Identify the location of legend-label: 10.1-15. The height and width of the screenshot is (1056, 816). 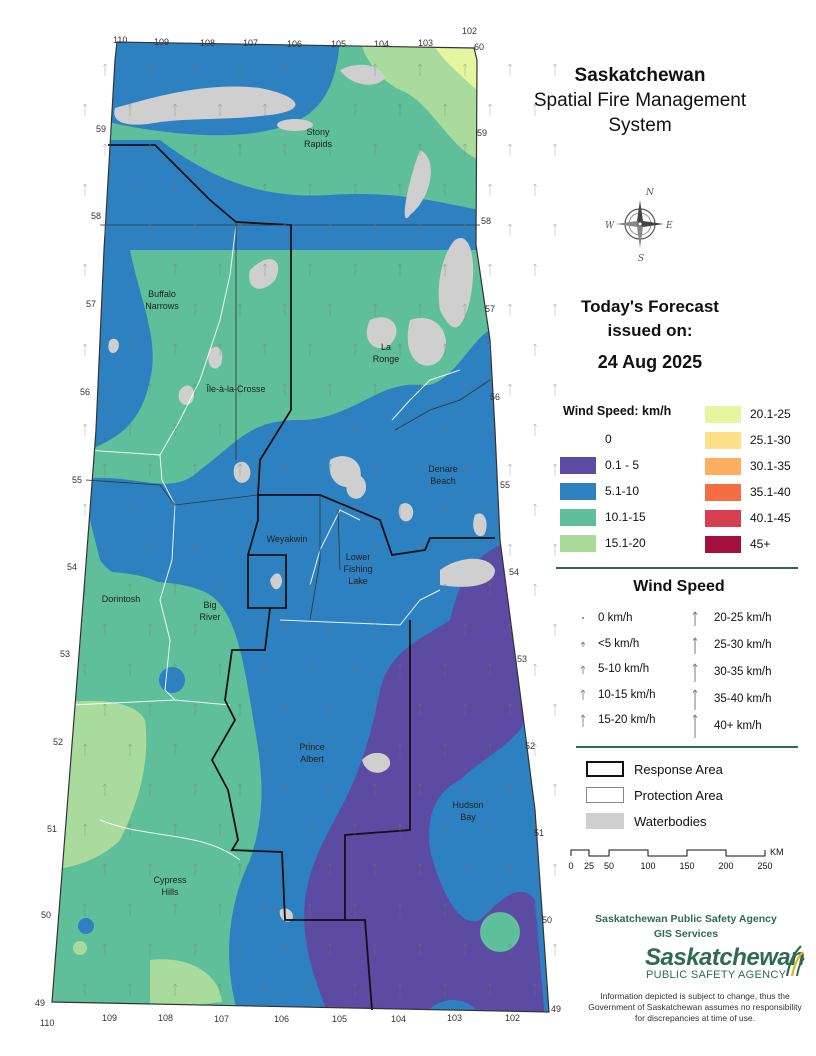
(625, 517).